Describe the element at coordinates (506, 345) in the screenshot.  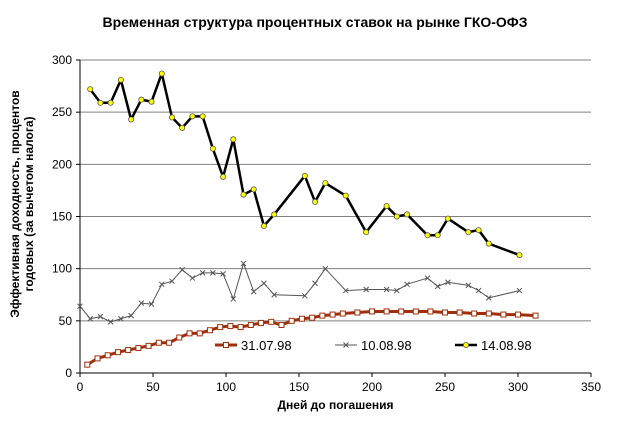
I see `legend-label: 14.08.98` at that location.